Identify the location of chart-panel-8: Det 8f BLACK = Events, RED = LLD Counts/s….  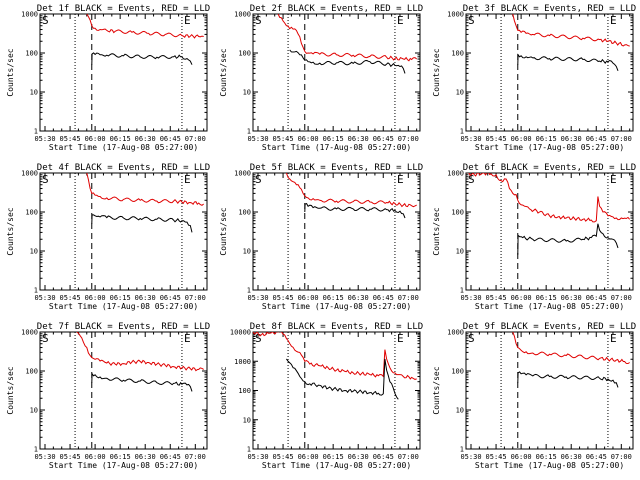
(321, 396).